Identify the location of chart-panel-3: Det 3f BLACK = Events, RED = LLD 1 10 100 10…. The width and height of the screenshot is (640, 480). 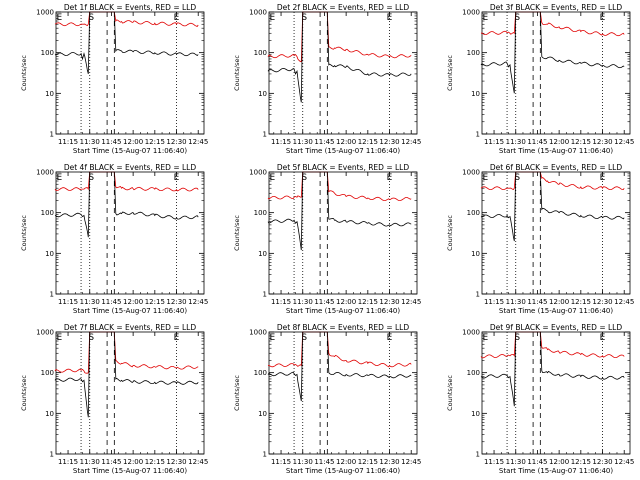
(532, 80).